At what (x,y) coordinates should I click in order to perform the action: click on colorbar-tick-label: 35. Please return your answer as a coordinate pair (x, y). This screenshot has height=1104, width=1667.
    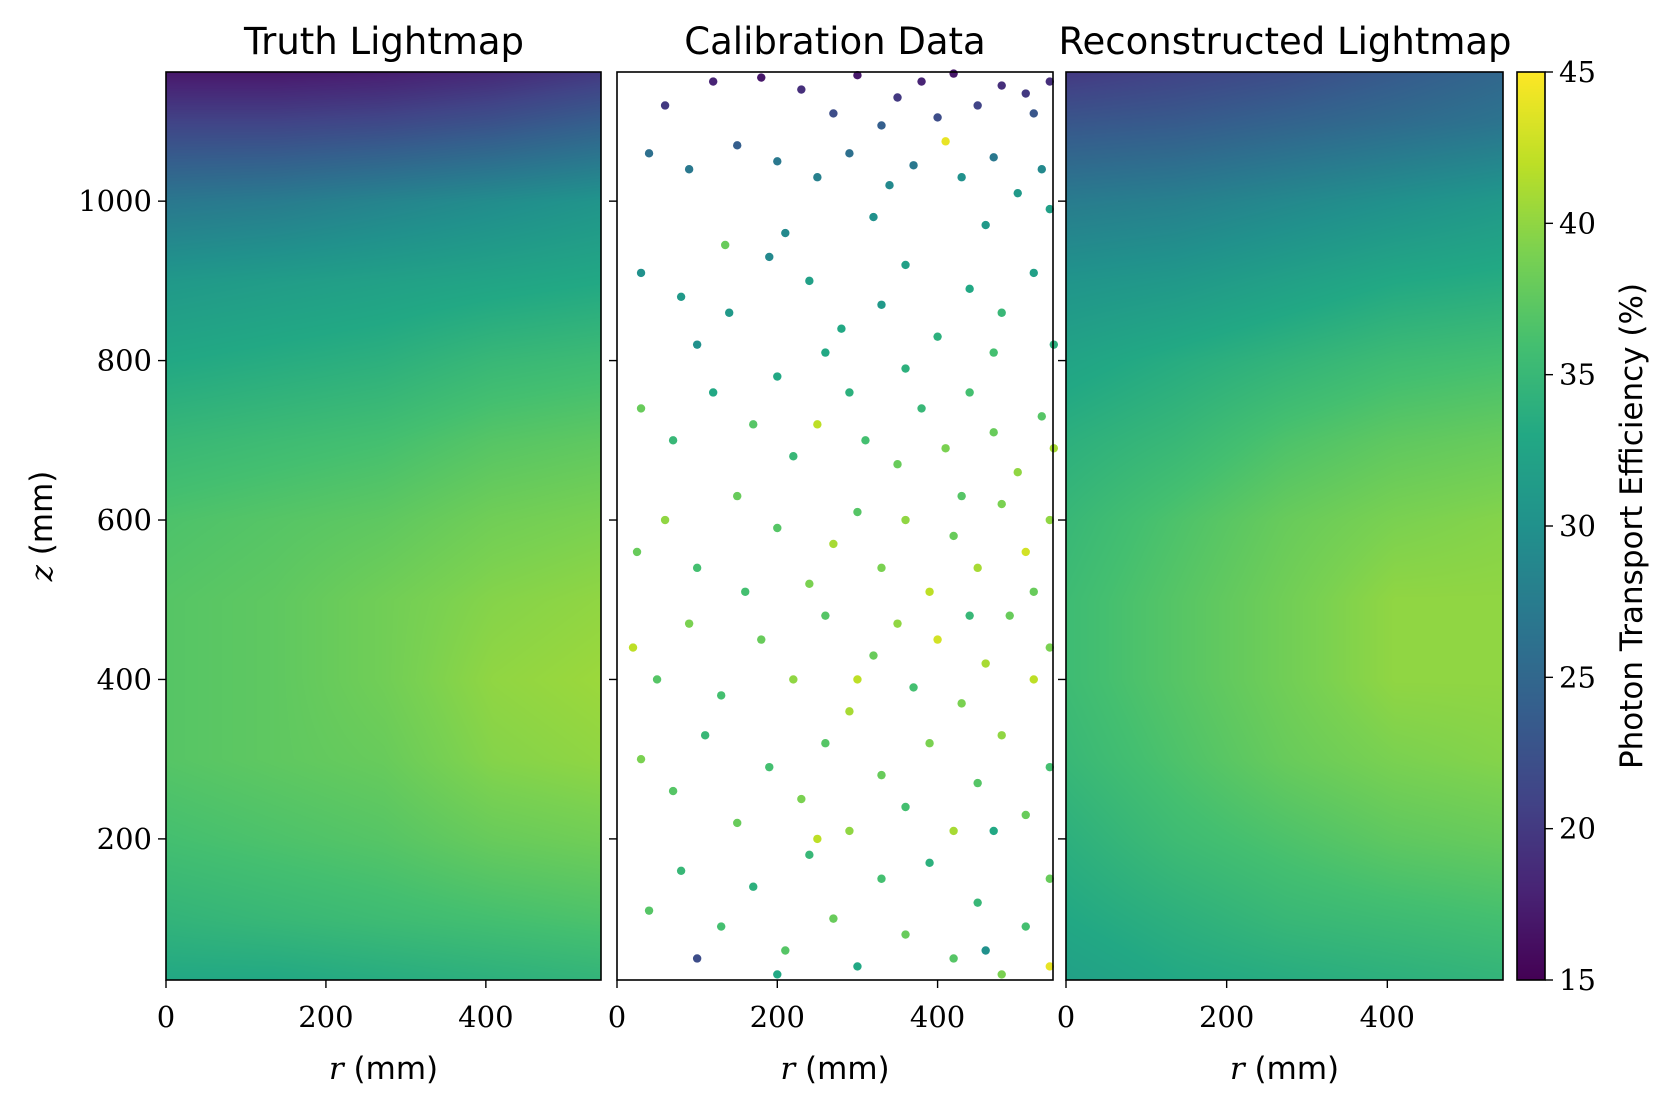
    Looking at the image, I should click on (1577, 375).